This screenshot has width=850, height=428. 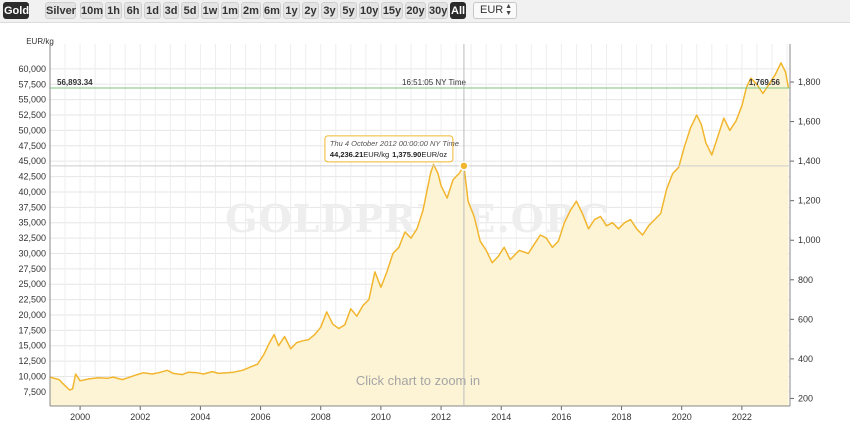 I want to click on right-tick-label: 600, so click(x=805, y=319).